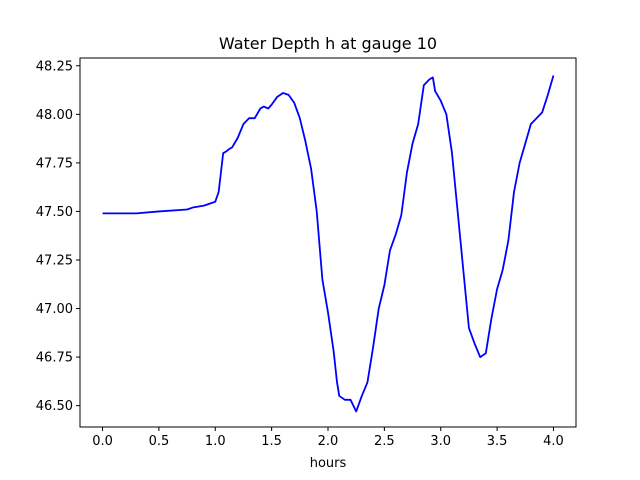 The height and width of the screenshot is (480, 640). Describe the element at coordinates (54, 358) in the screenshot. I see `y-tick-label: 46.75` at that location.